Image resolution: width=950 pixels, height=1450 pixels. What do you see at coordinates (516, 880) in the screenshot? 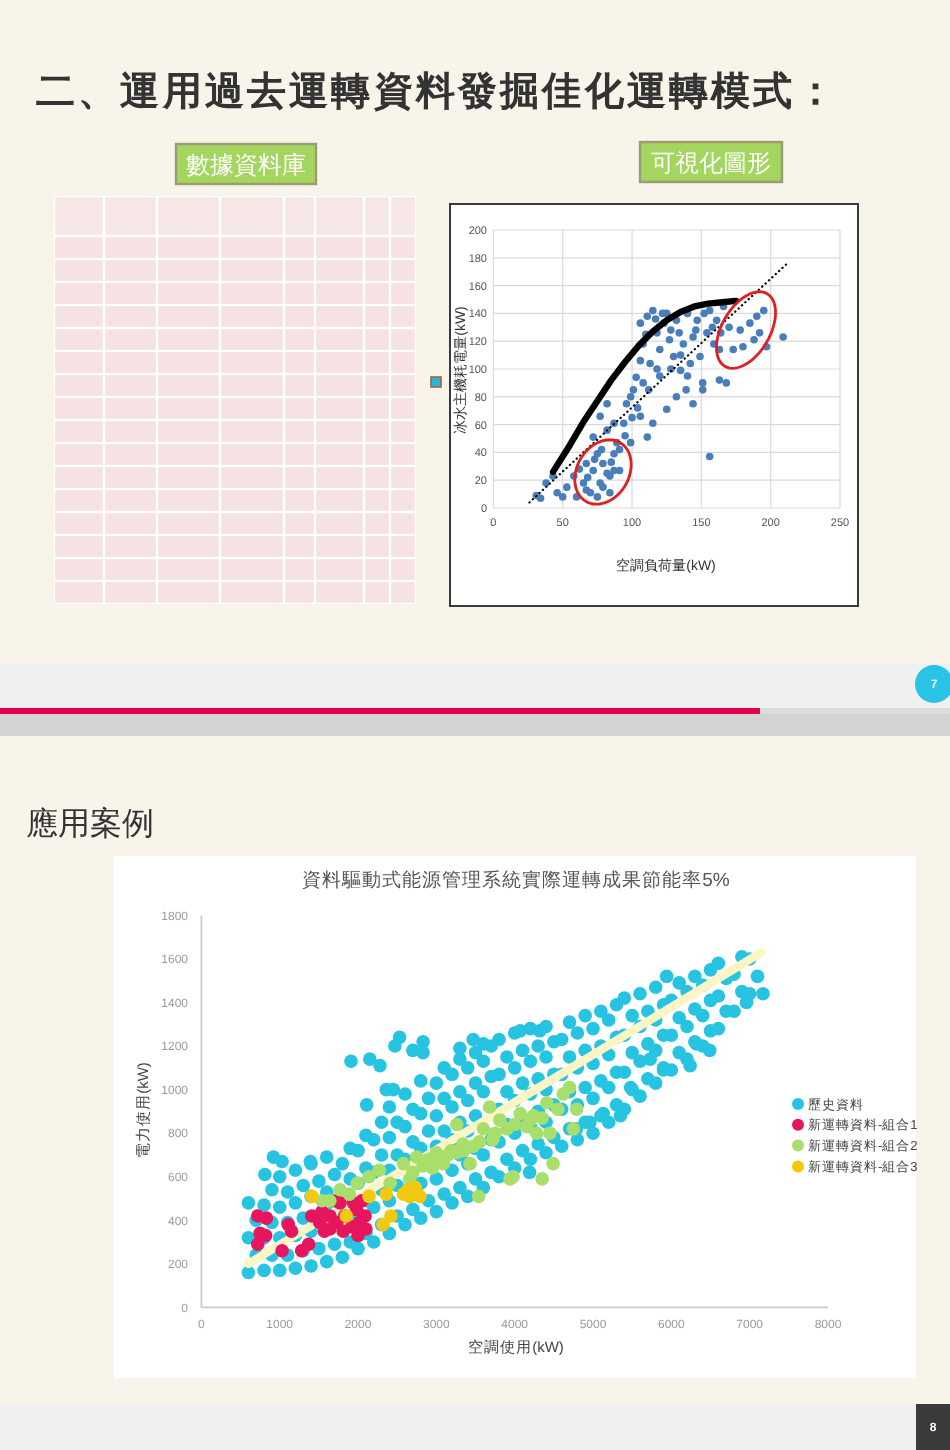
I see `chart-title: 資料驅動式能源管理系統實際運轉成果節能率5%` at bounding box center [516, 880].